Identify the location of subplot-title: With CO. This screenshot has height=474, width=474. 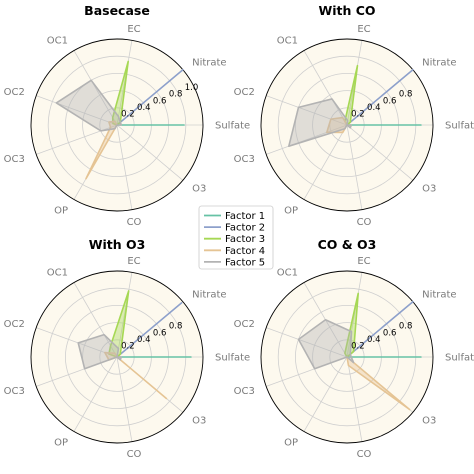
(346, 10).